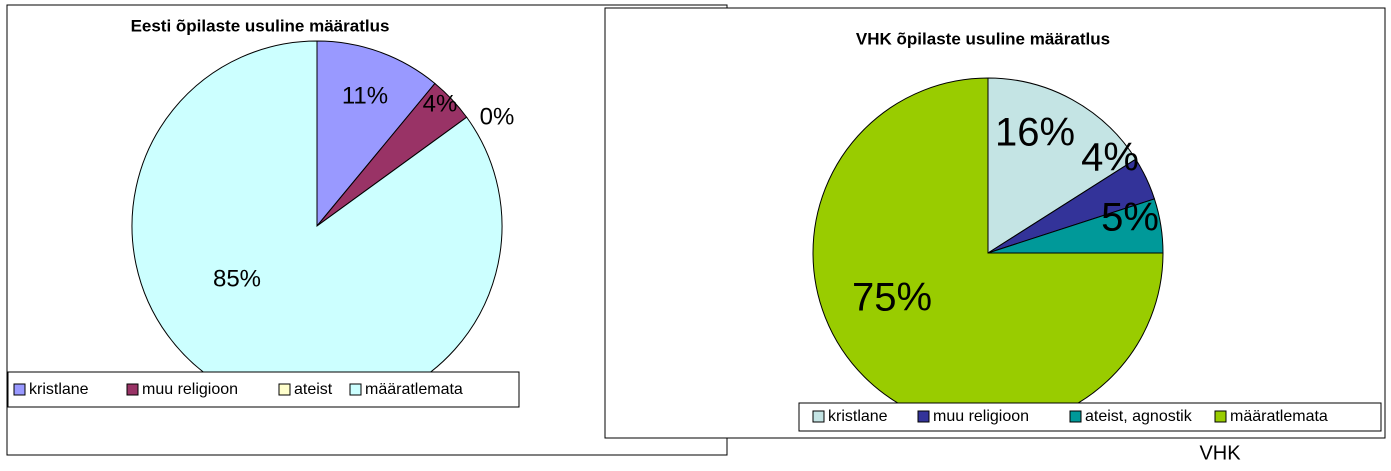  Describe the element at coordinates (237, 278) in the screenshot. I see `data-label: 85%` at that location.